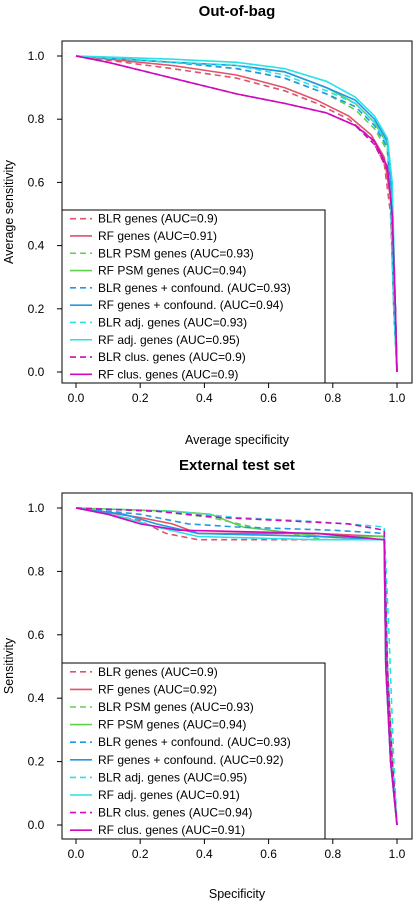 This screenshot has height=907, width=416. I want to click on legend-label: RF genes + confound. (AUC=0.92), so click(190, 760).